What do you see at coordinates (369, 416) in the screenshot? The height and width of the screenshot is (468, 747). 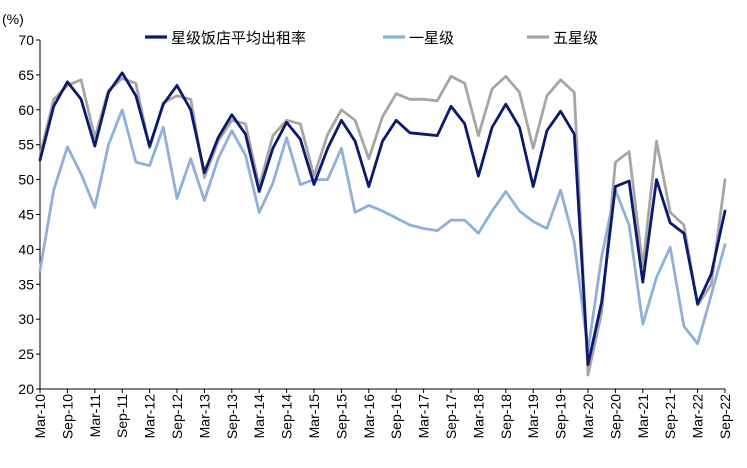 I see `x-tick-label: Mar-16` at bounding box center [369, 416].